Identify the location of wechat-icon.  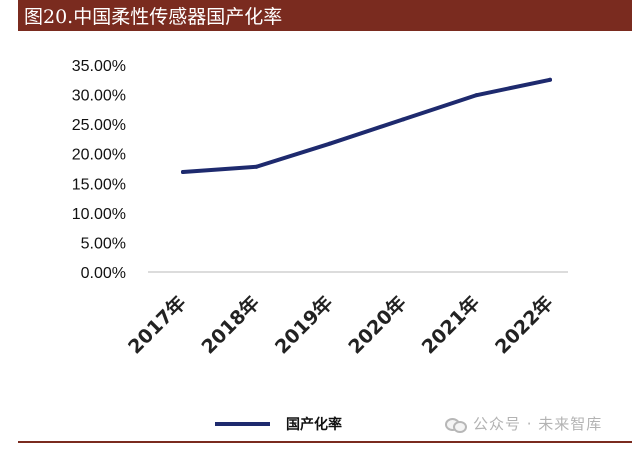
(456, 424).